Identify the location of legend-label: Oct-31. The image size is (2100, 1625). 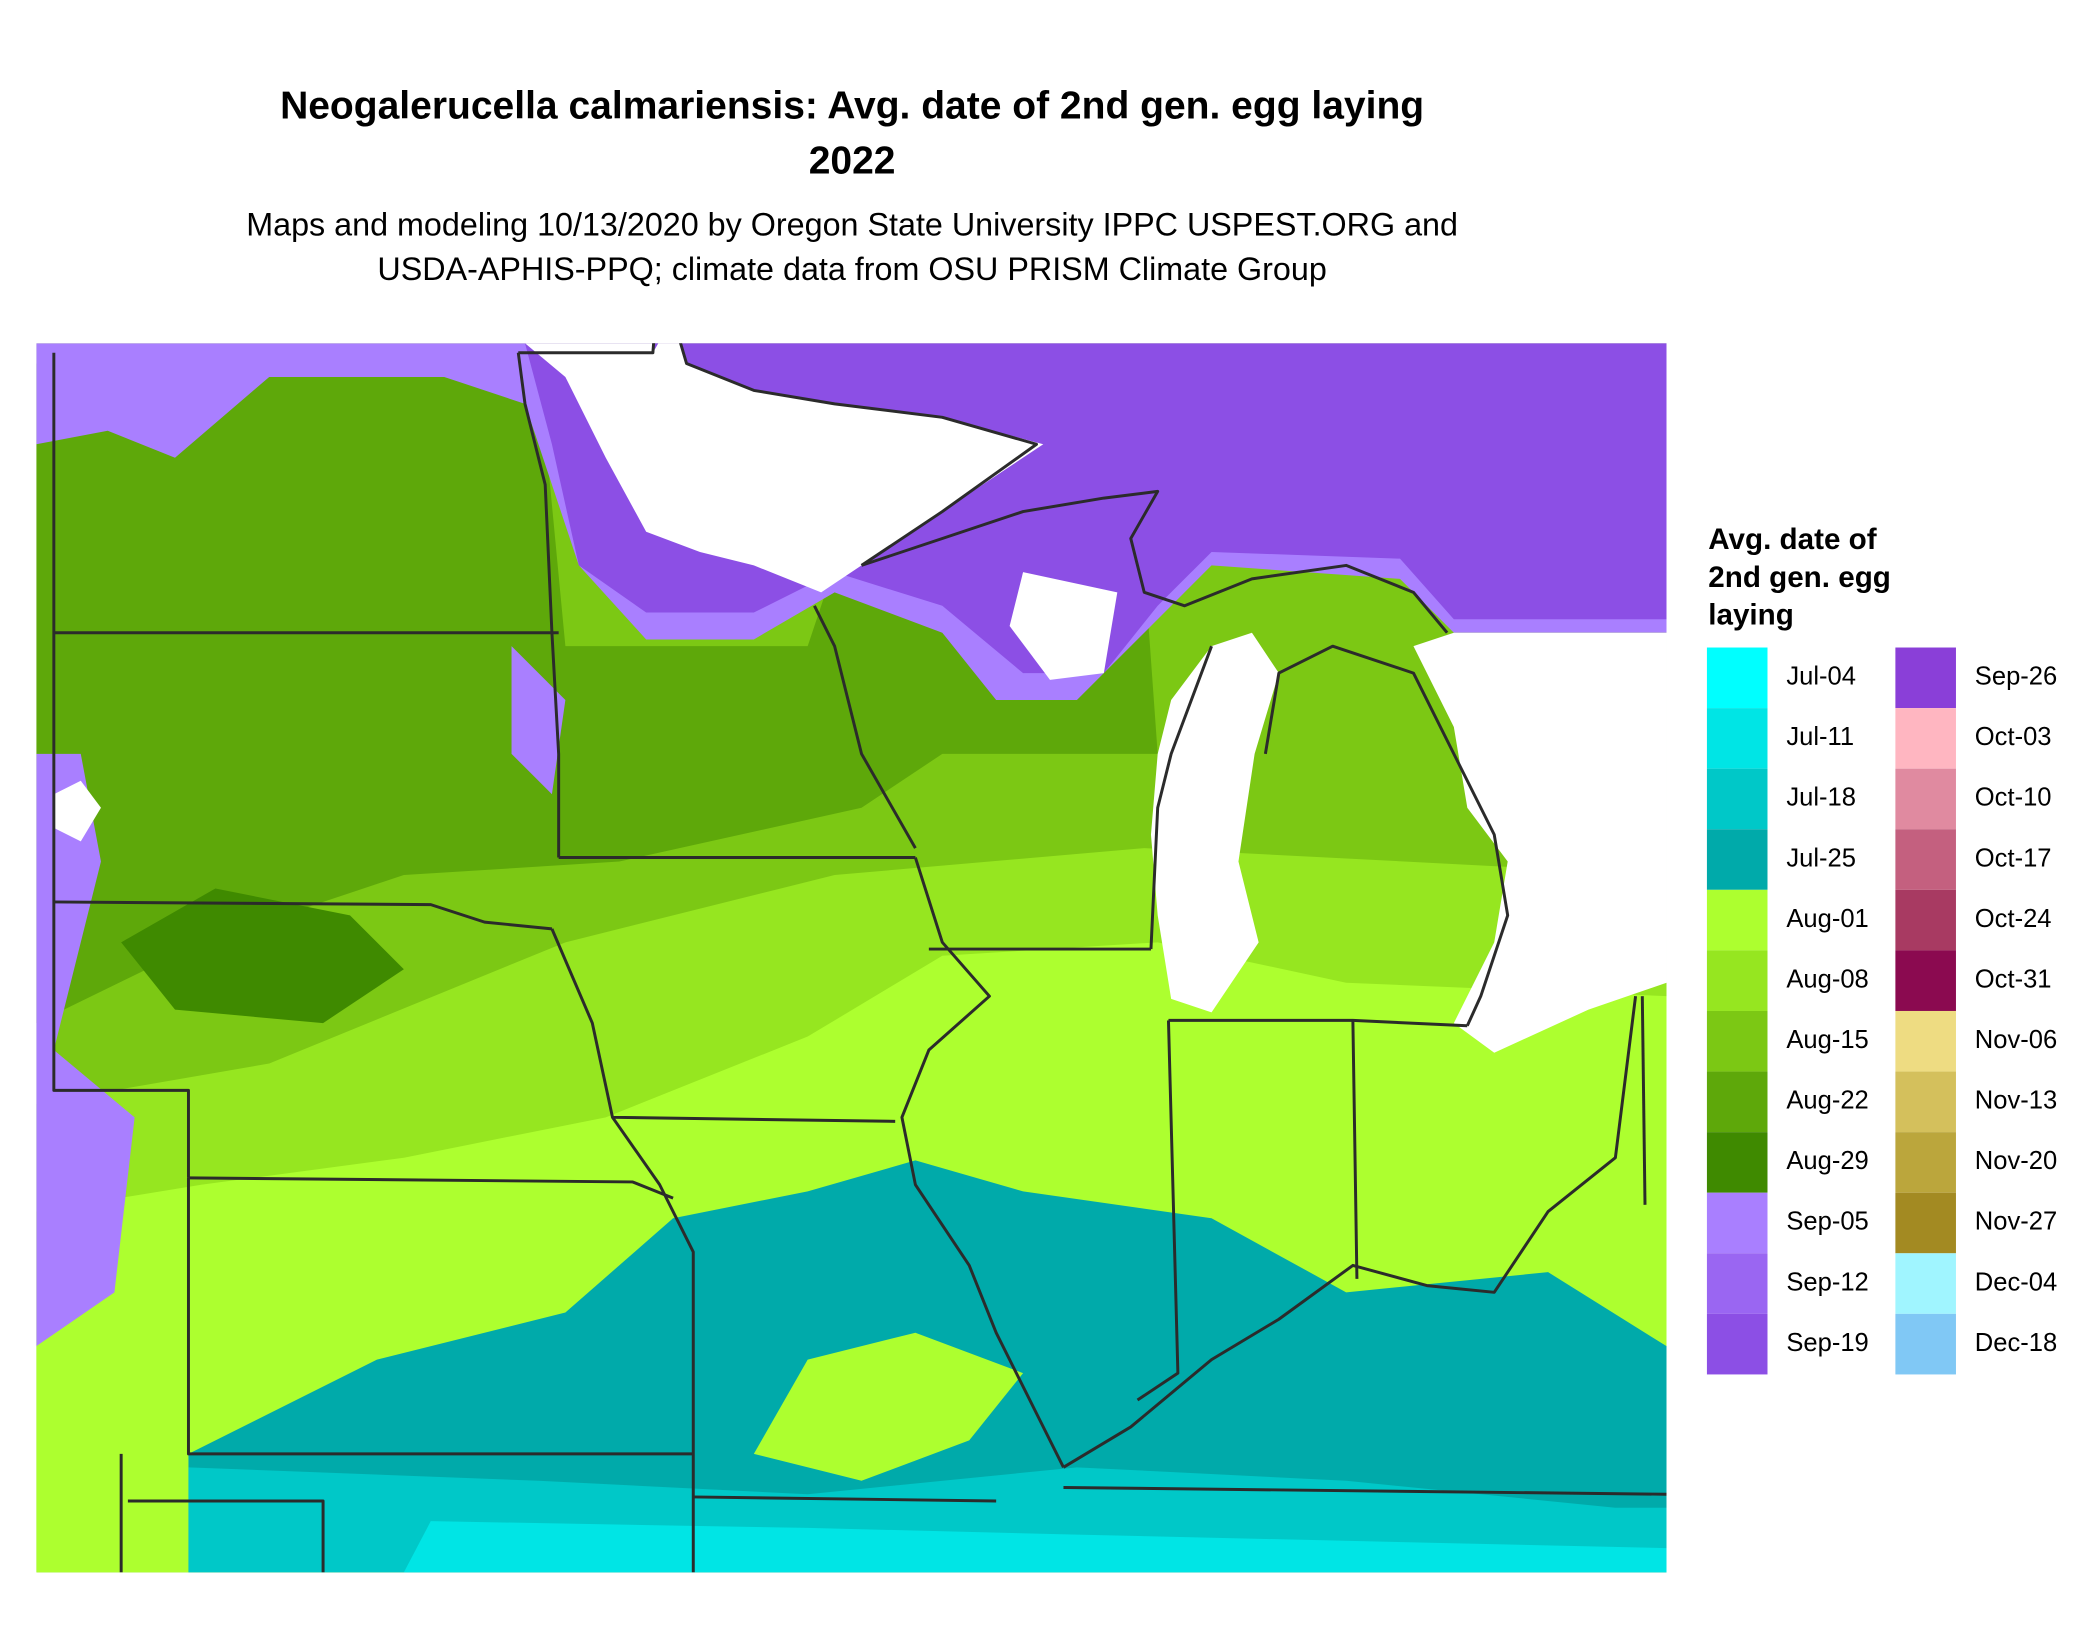
(2013, 979).